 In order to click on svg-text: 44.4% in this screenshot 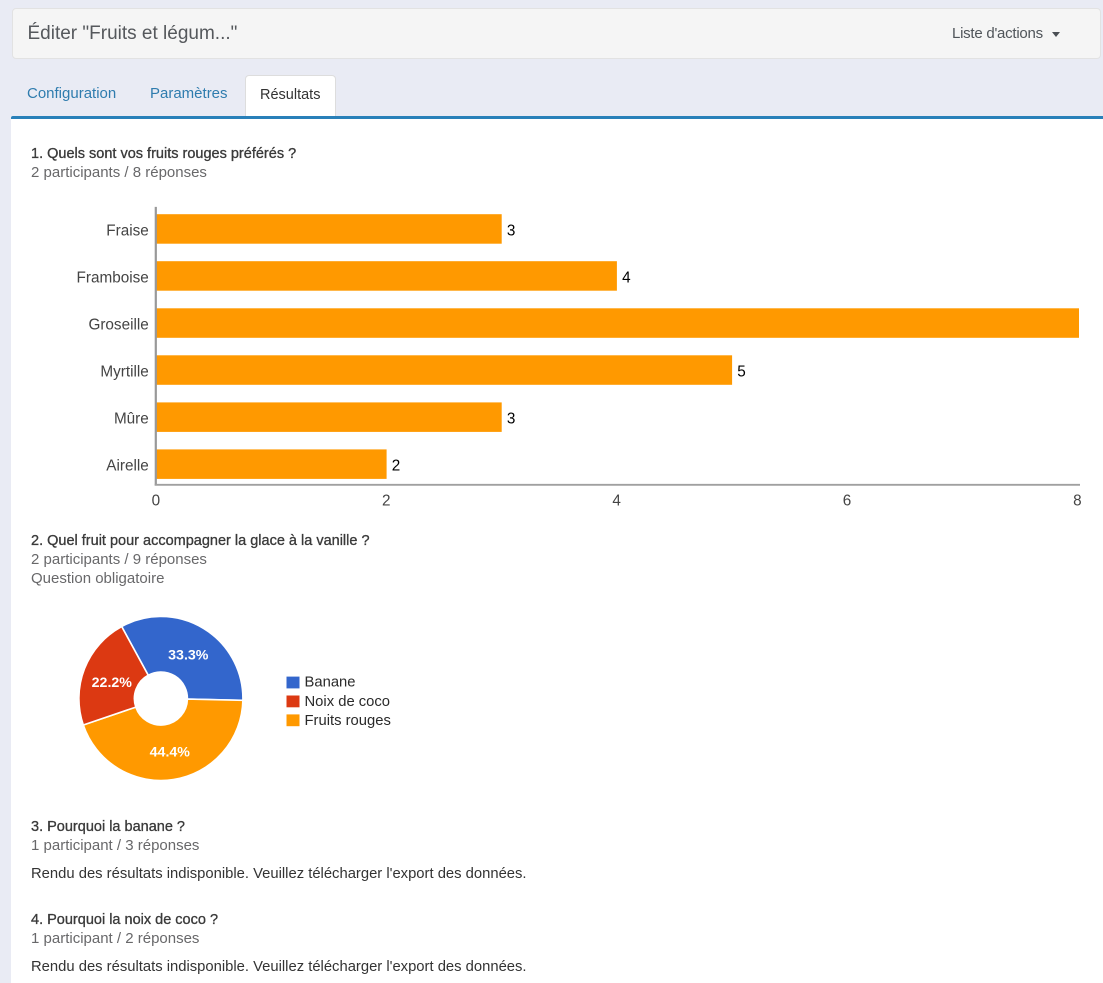, I will do `click(170, 753)`.